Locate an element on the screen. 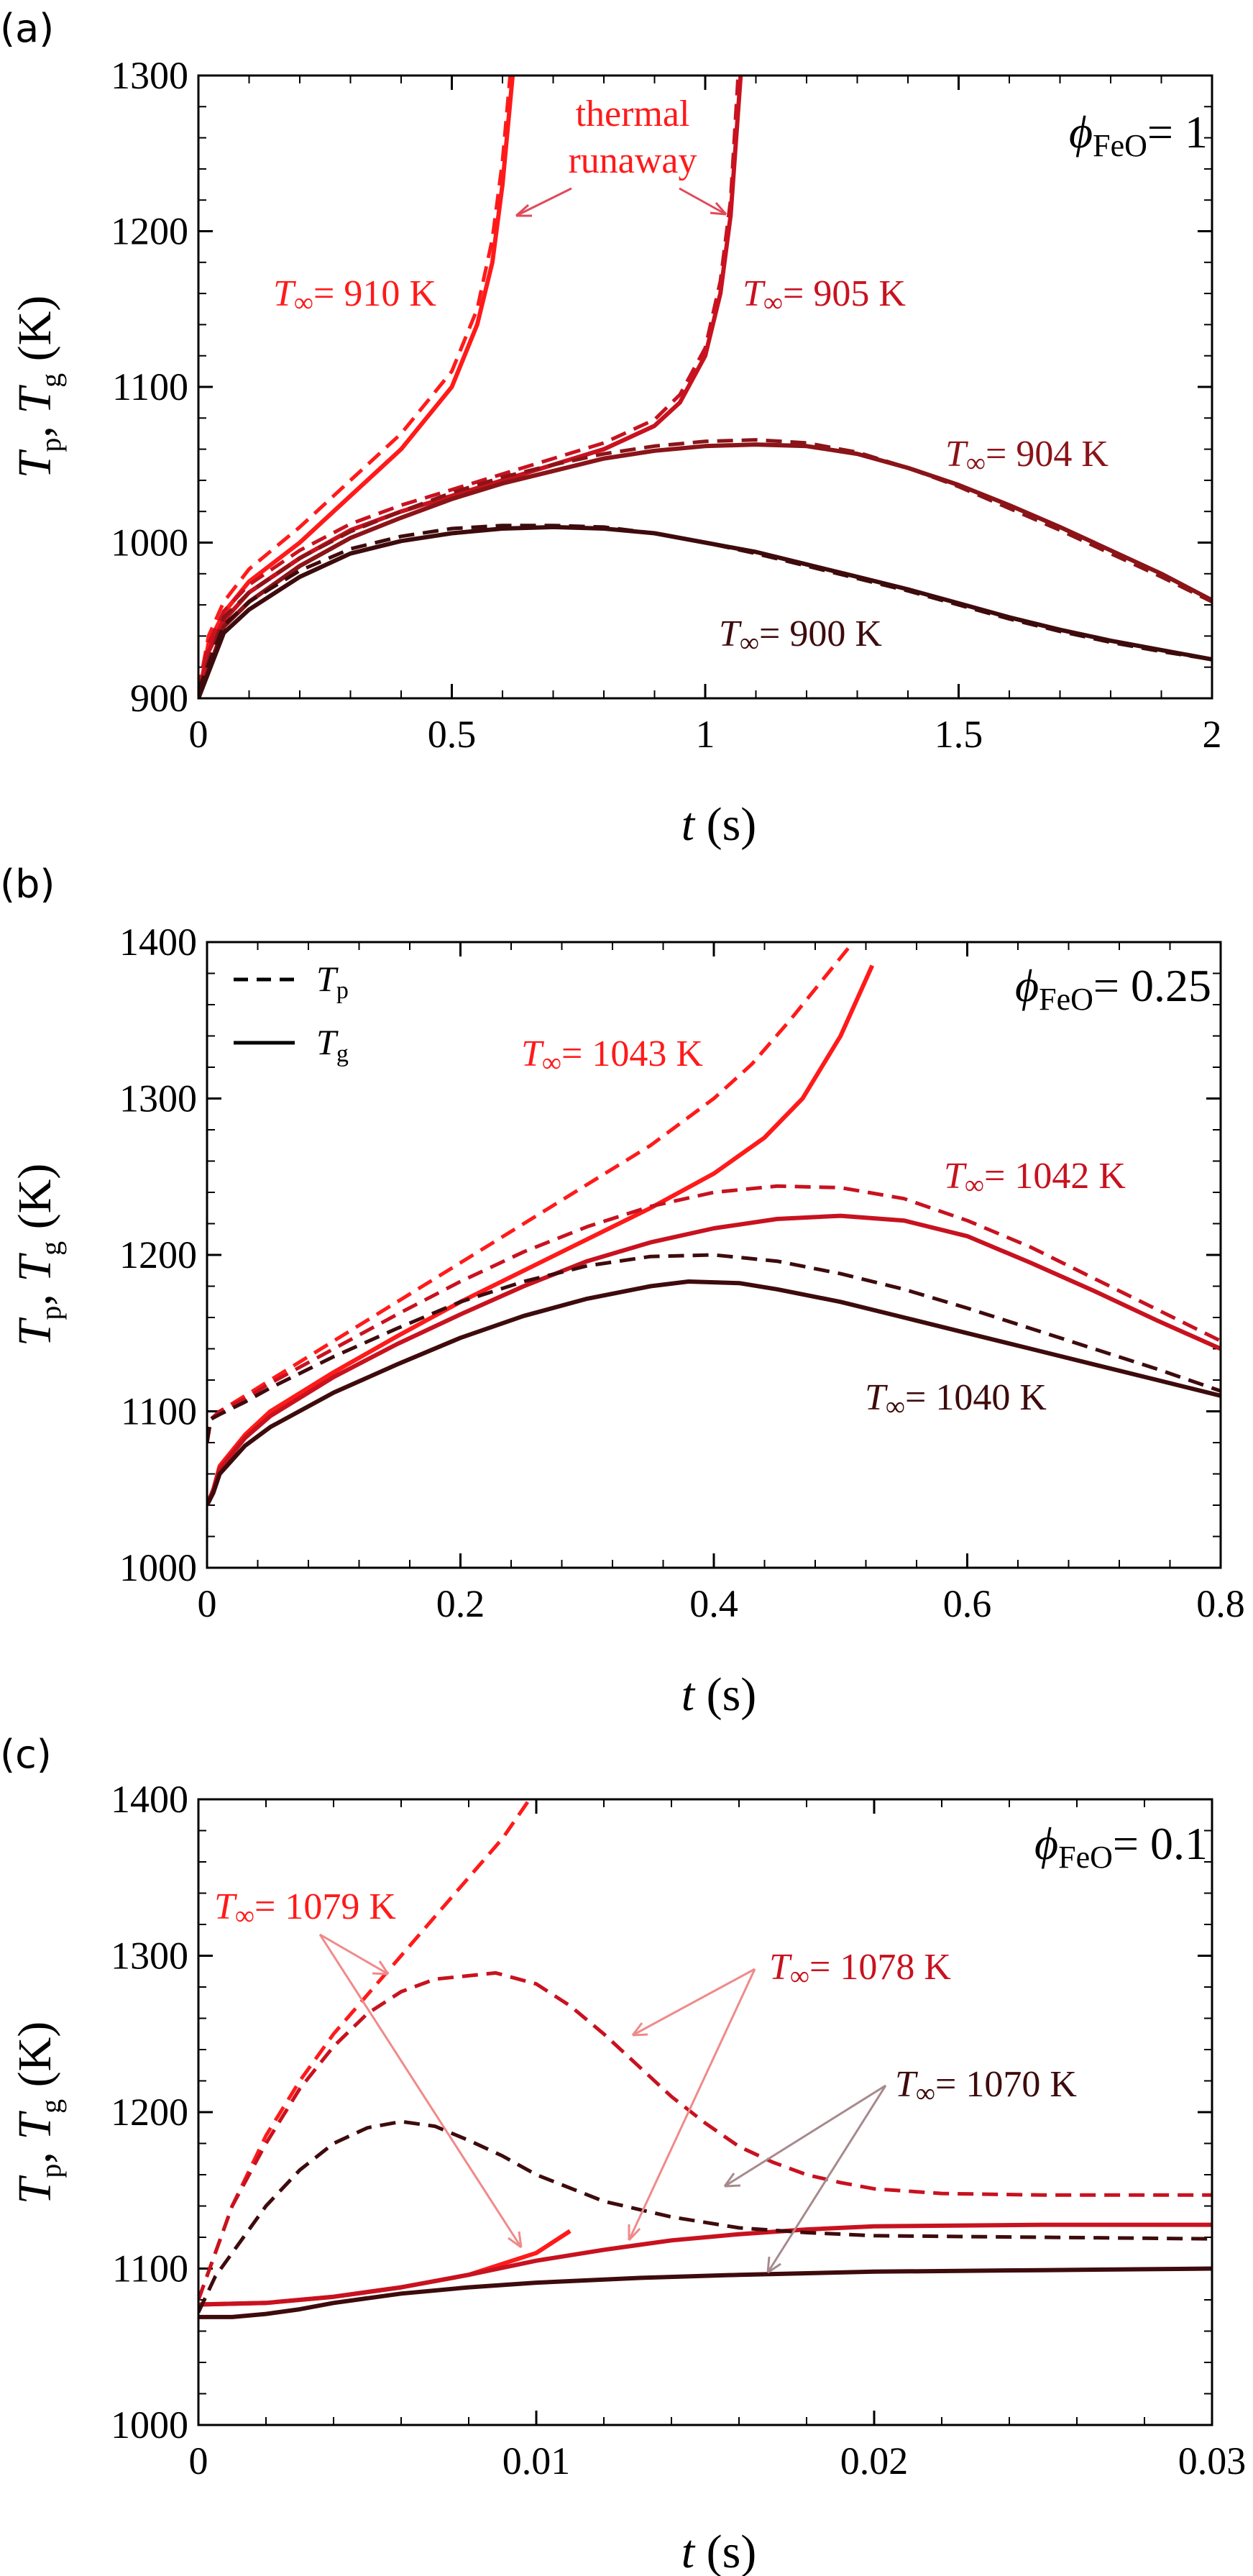  arrowhead-1070-dashed is located at coordinates (732, 2180).